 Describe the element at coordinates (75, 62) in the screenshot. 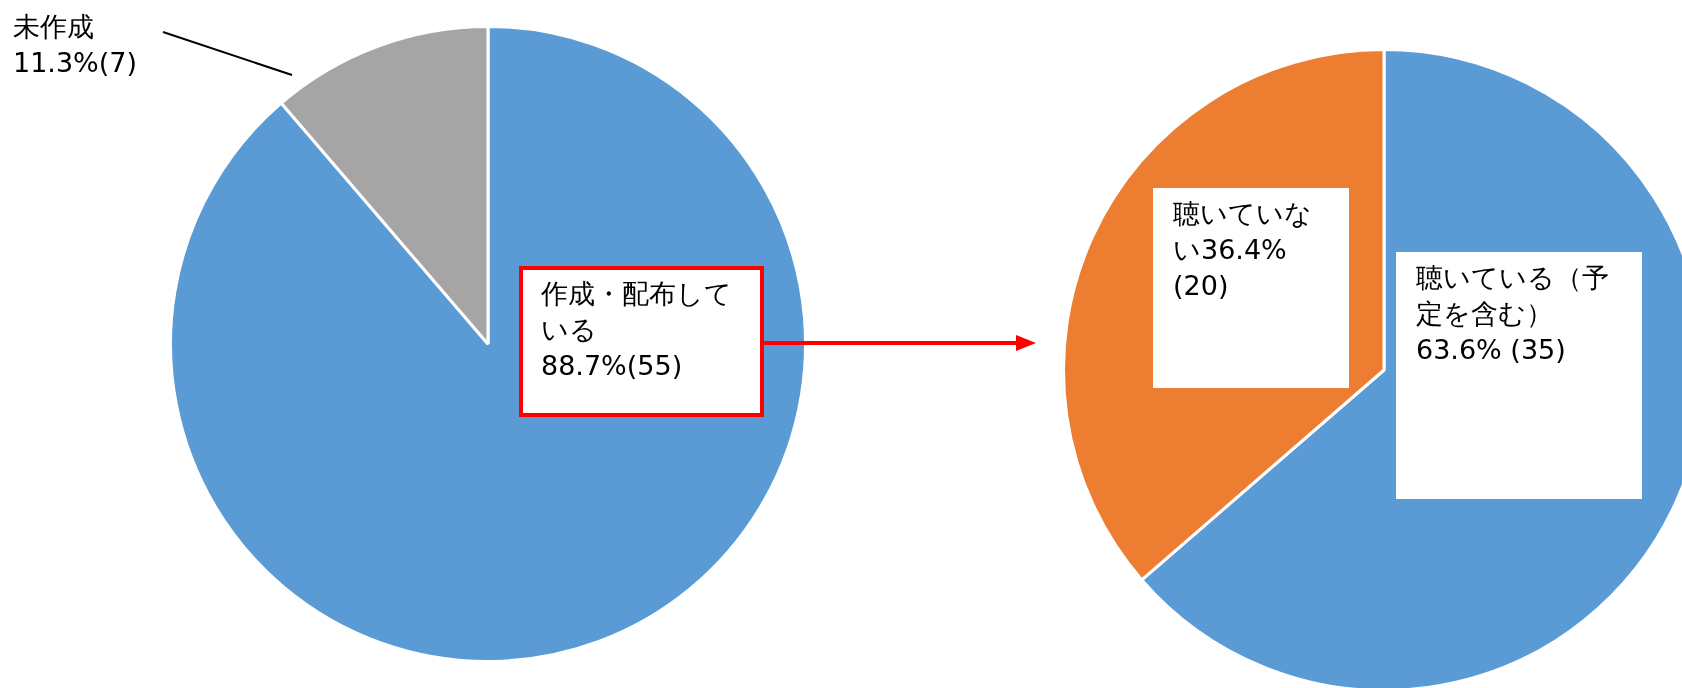

I see `data-label: 11.3%(7)` at that location.